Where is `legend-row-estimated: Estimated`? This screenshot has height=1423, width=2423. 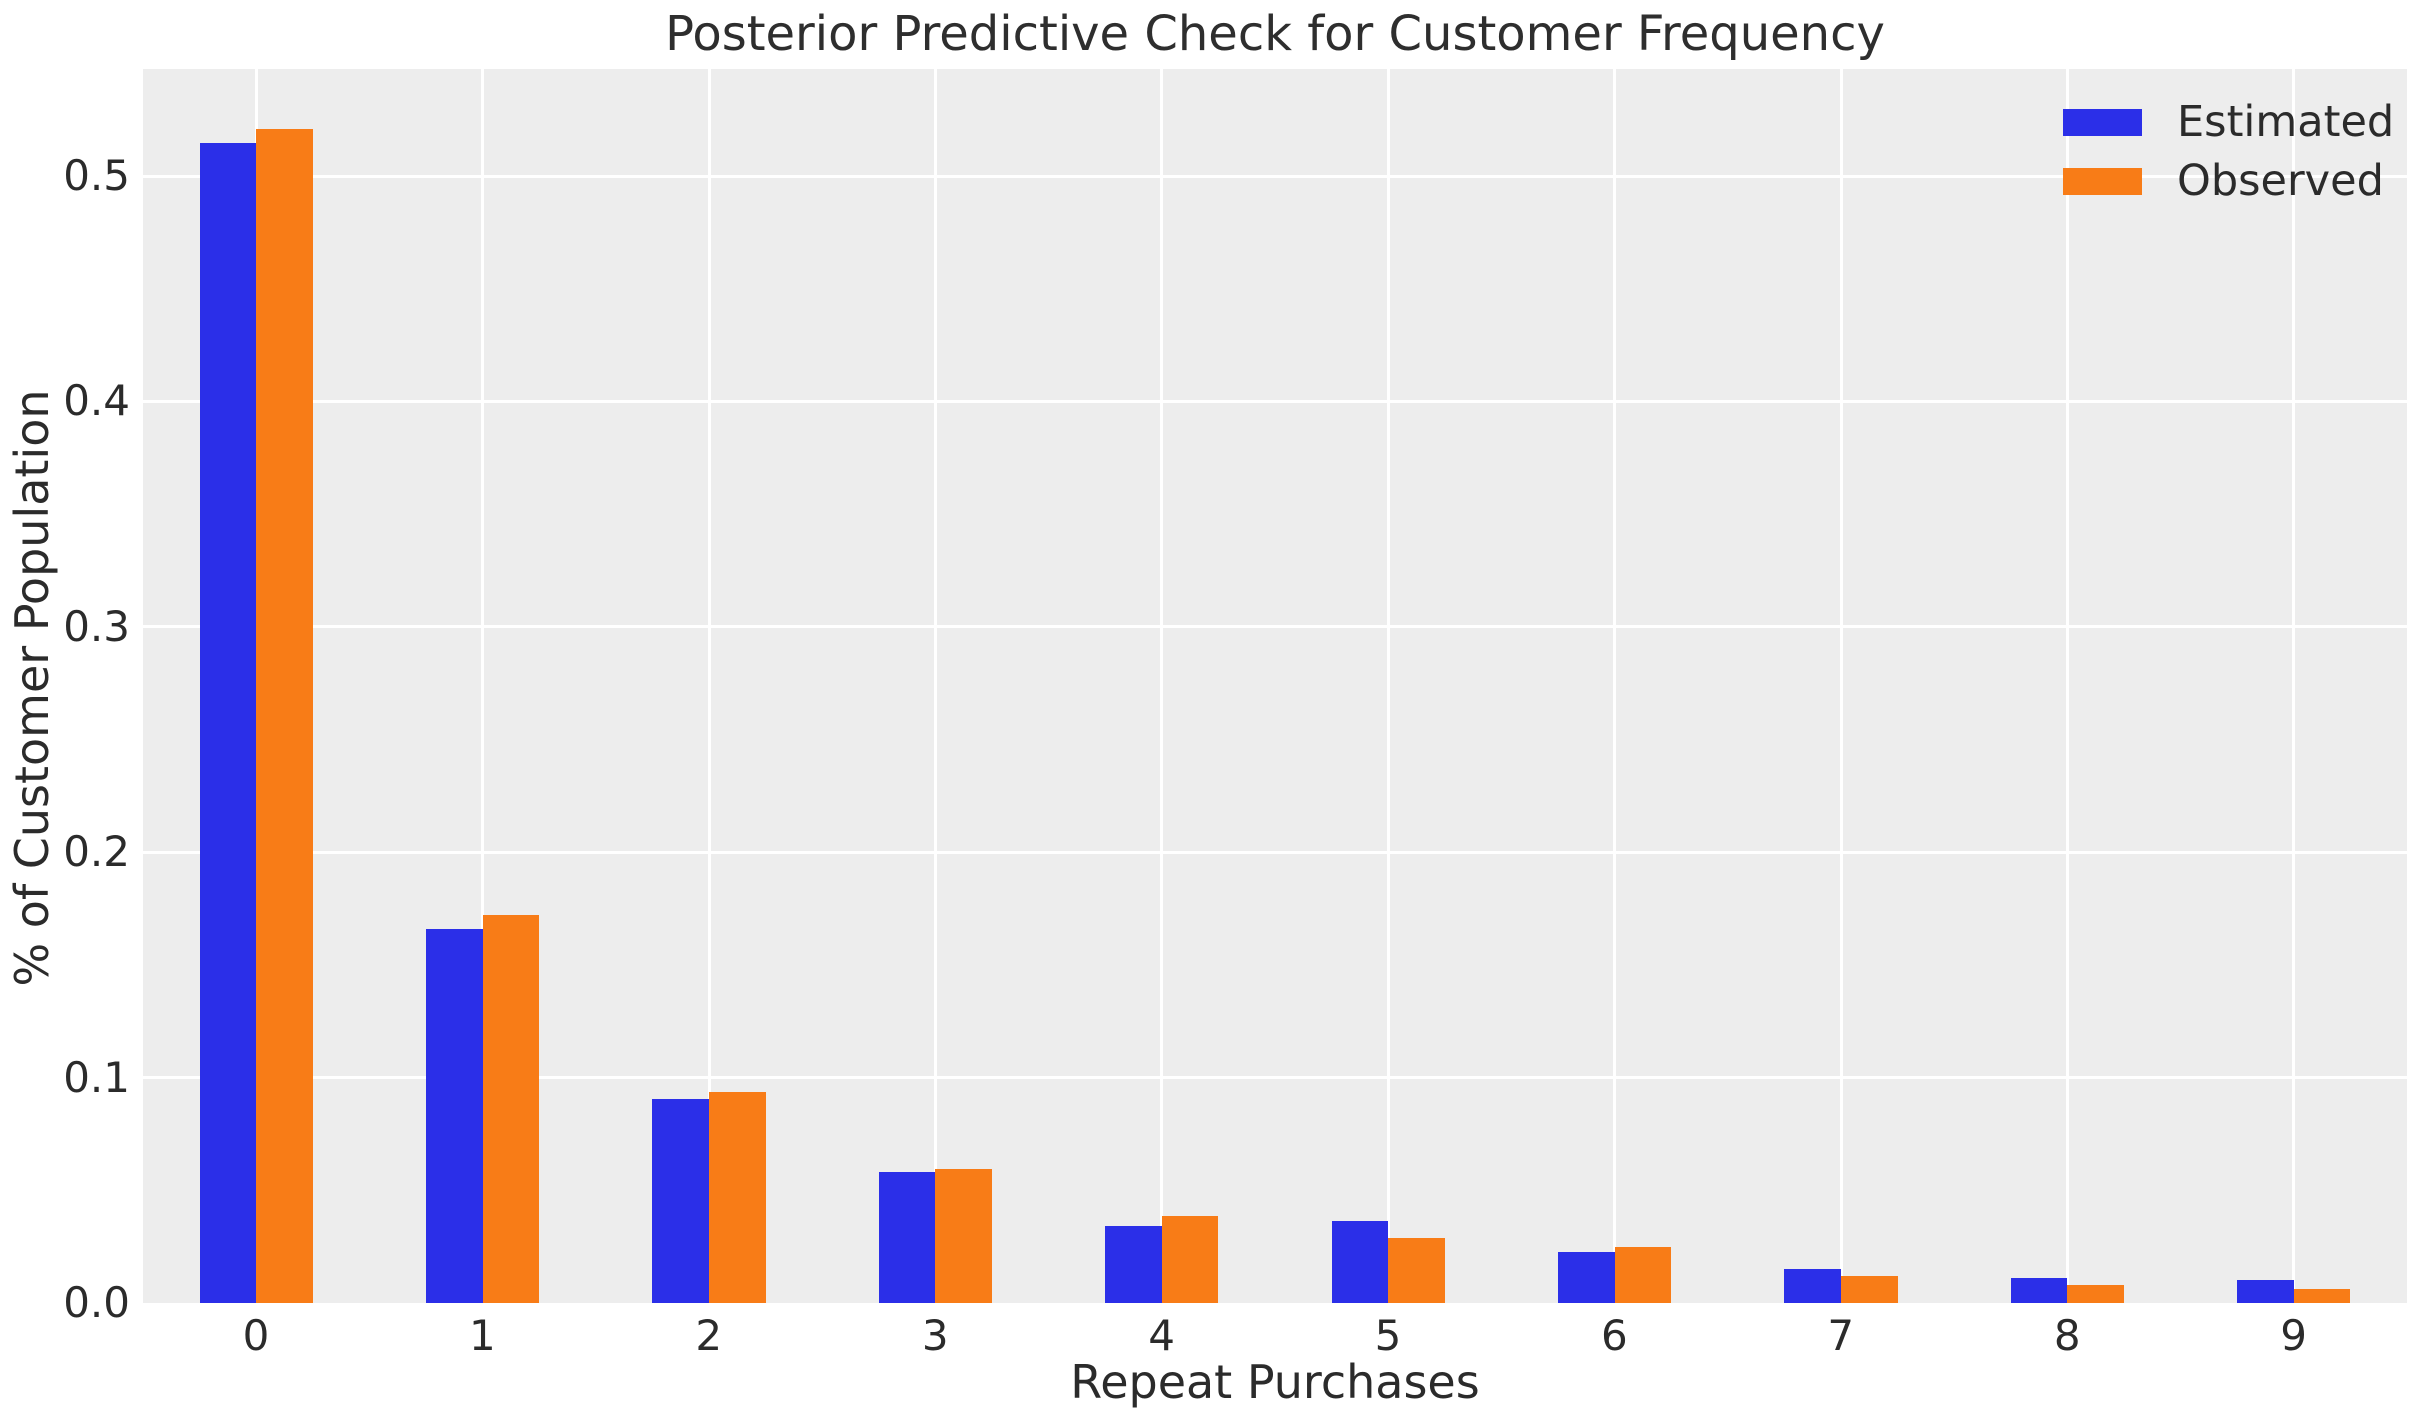 legend-row-estimated: Estimated is located at coordinates (2228, 122).